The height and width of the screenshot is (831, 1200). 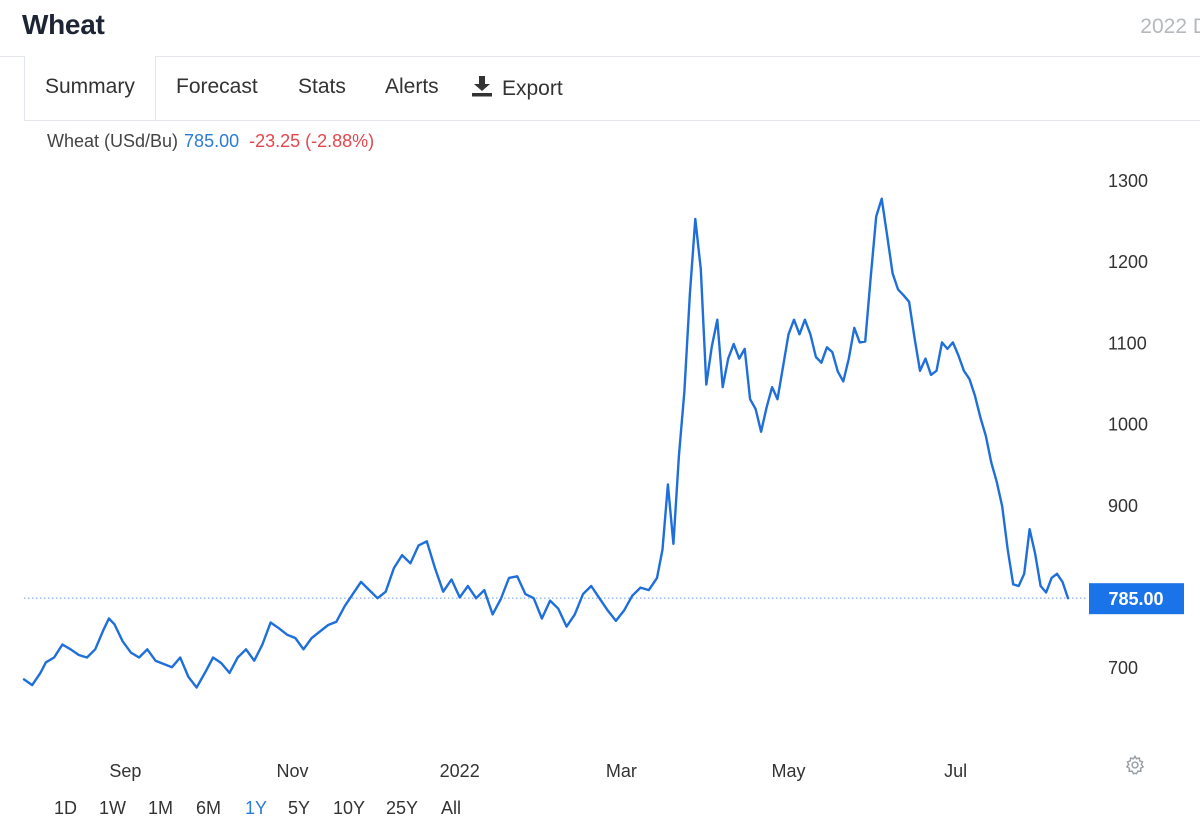 I want to click on current-price: 785.00, so click(x=212, y=141).